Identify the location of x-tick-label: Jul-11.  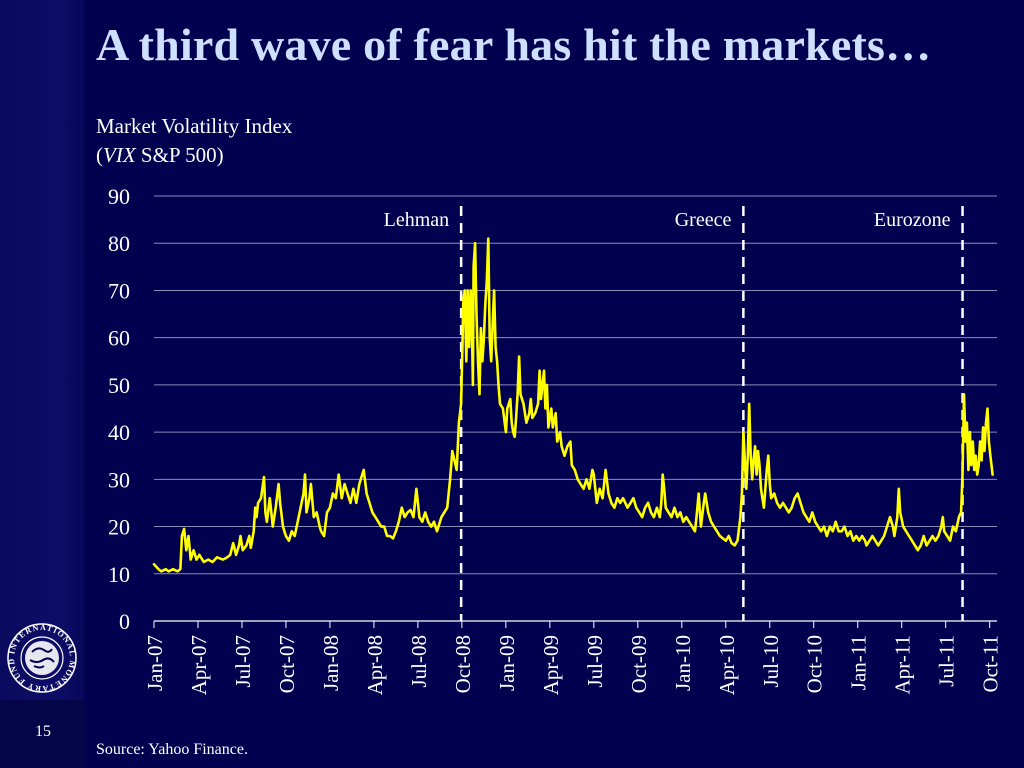
(947, 661).